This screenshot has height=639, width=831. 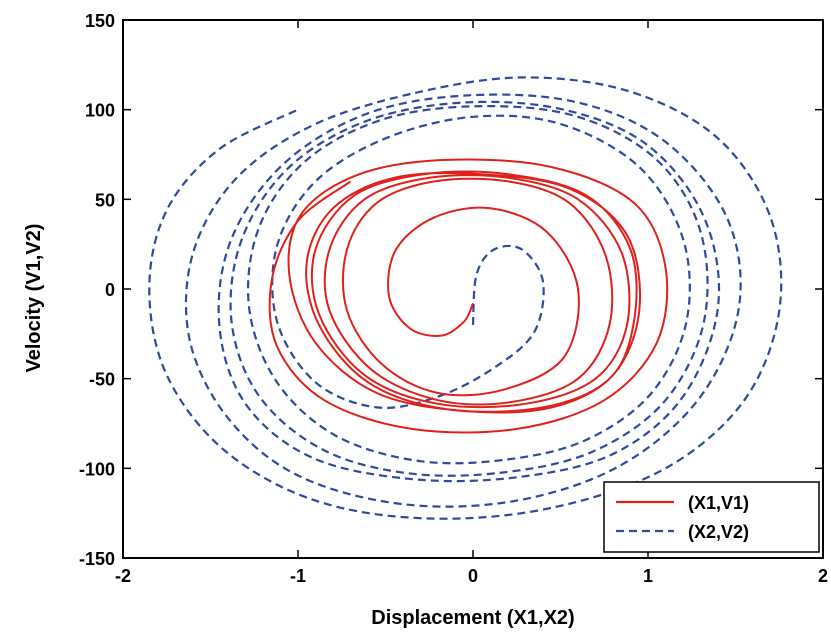 What do you see at coordinates (648, 576) in the screenshot?
I see `x-tick-label: 1` at bounding box center [648, 576].